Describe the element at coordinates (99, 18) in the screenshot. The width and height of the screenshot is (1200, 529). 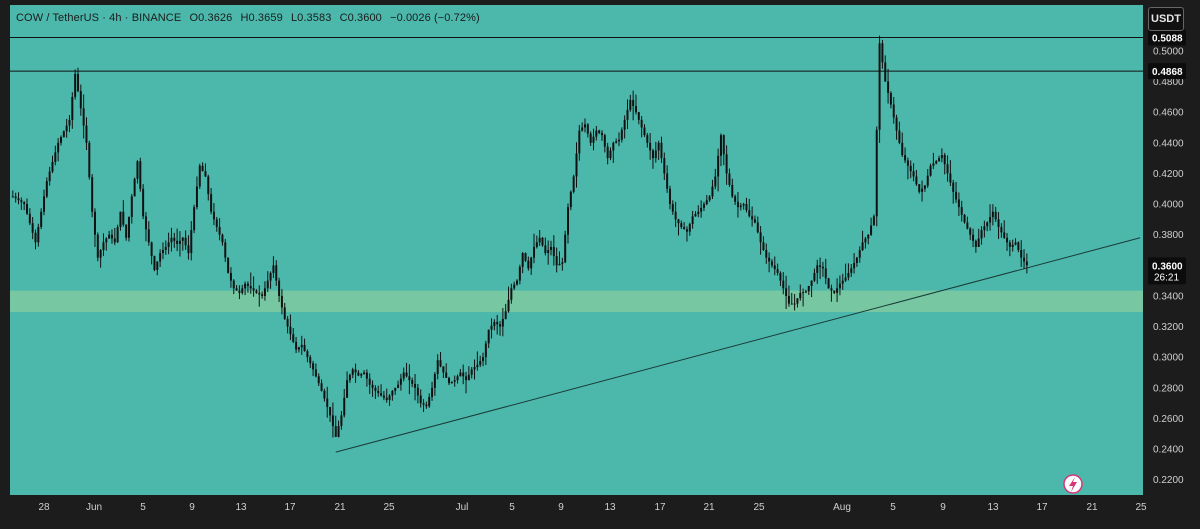
I see `symbol-label: COW / TetherUS · 4h · BINANCE` at that location.